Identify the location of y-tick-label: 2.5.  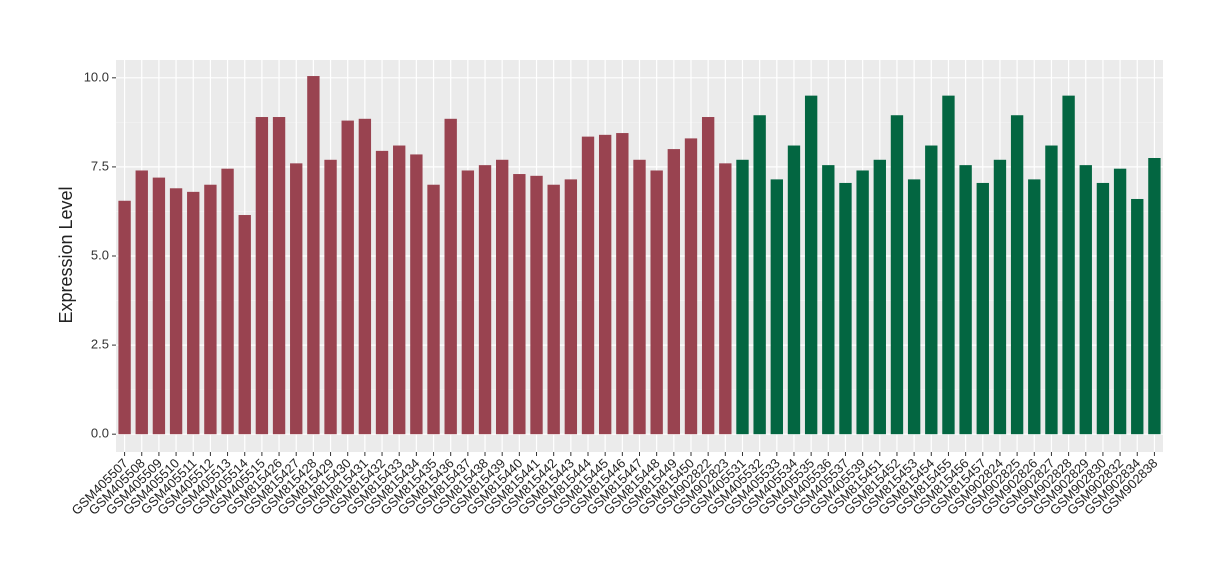
(100, 344).